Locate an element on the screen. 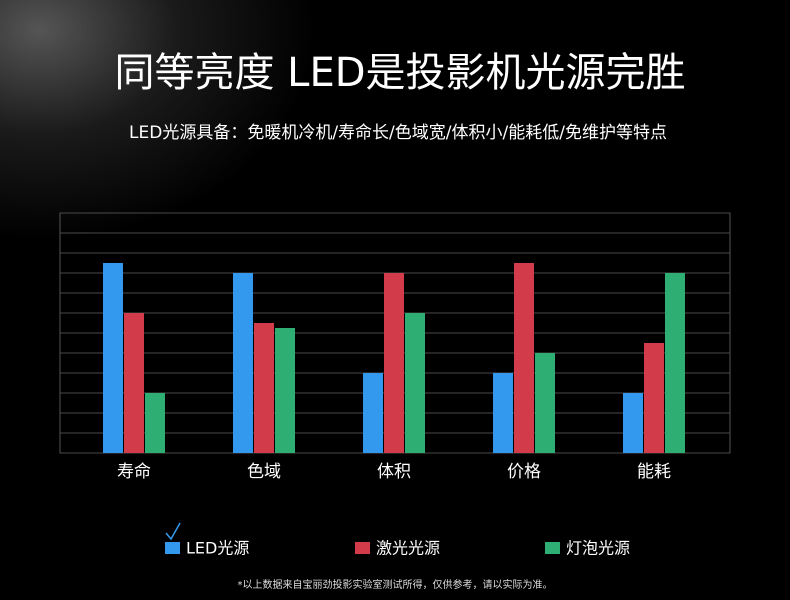  legend-label: LED光源 is located at coordinates (217, 548).